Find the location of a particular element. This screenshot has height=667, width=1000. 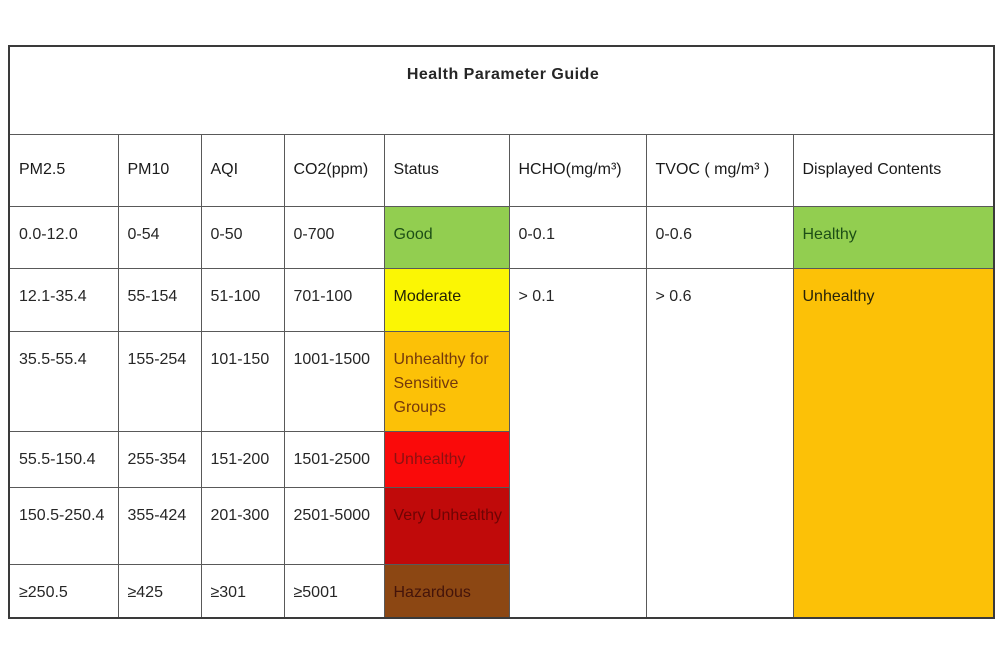

status-cell-unhealthy: Unhealthy is located at coordinates (446, 459).